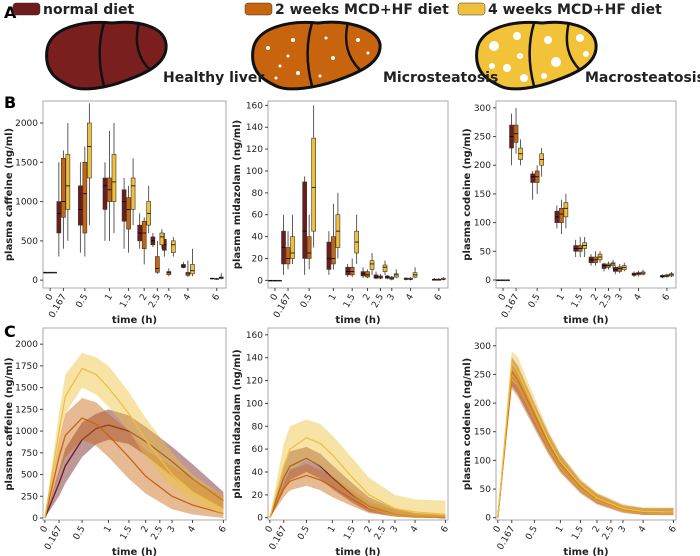 Image resolution: width=700 pixels, height=556 pixels. Describe the element at coordinates (29, 242) in the screenshot. I see `y-tick-label: 500` at that location.